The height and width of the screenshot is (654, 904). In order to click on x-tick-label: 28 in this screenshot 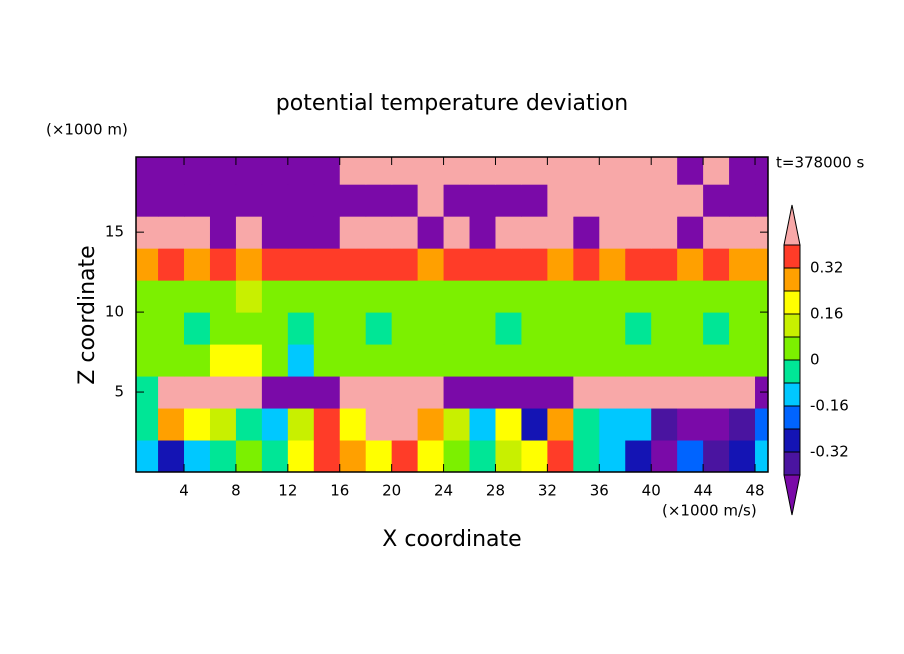, I will do `click(495, 491)`.